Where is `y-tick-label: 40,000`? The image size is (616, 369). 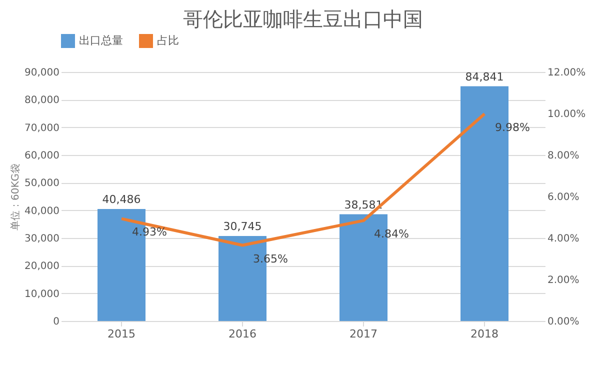
y-tick-label: 40,000 is located at coordinates (42, 211).